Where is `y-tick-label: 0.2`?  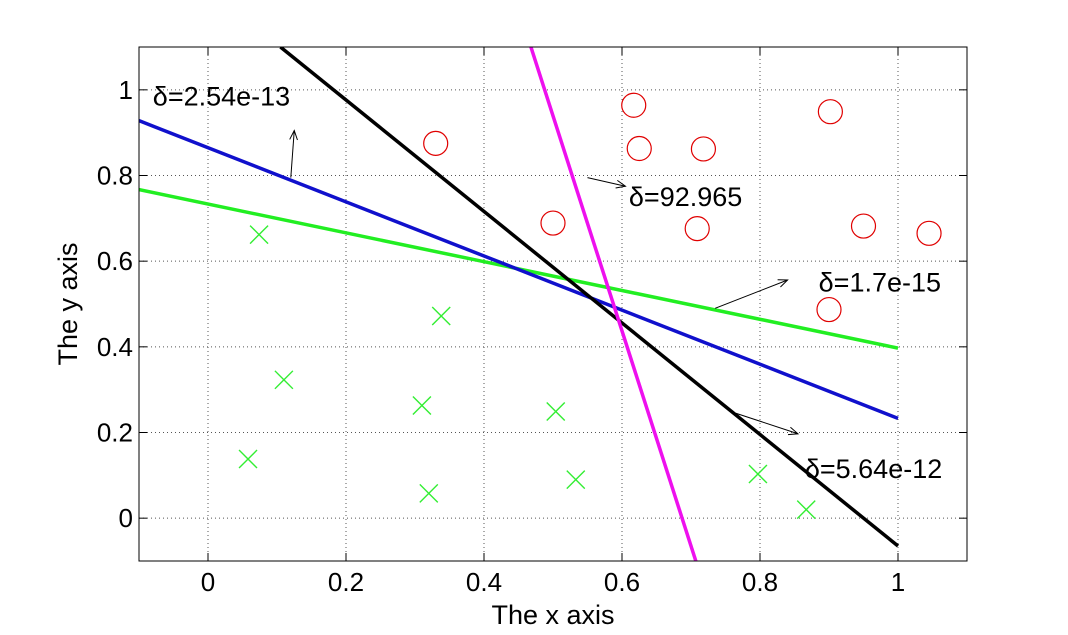
y-tick-label: 0.2 is located at coordinates (115, 433).